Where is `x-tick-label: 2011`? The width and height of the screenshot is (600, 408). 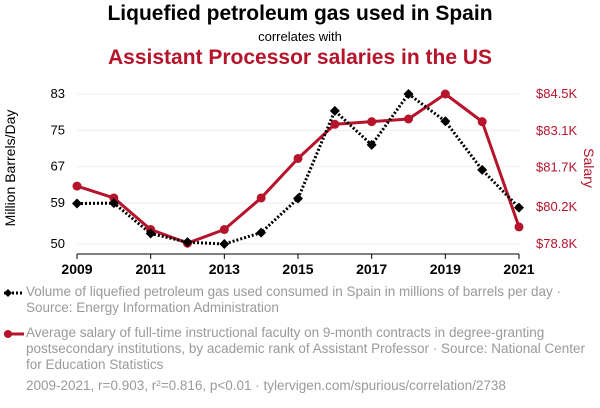 x-tick-label: 2011 is located at coordinates (150, 269).